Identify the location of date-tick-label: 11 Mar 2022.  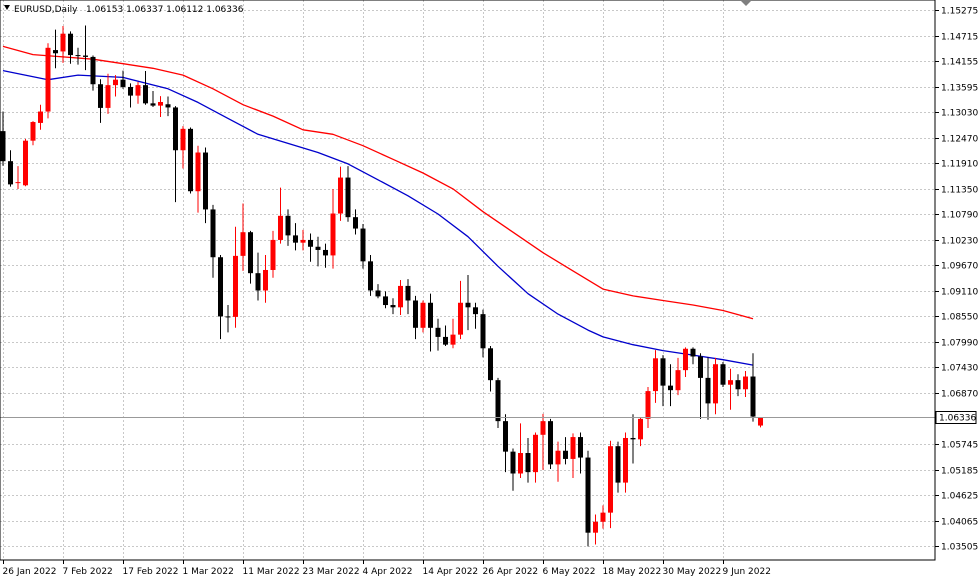
(271, 572).